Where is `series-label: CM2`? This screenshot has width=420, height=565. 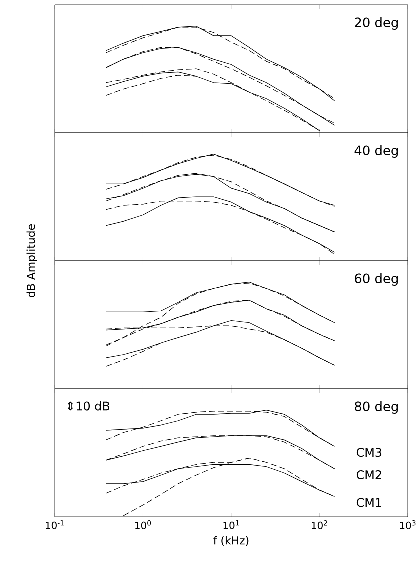 series-label: CM2 is located at coordinates (369, 475).